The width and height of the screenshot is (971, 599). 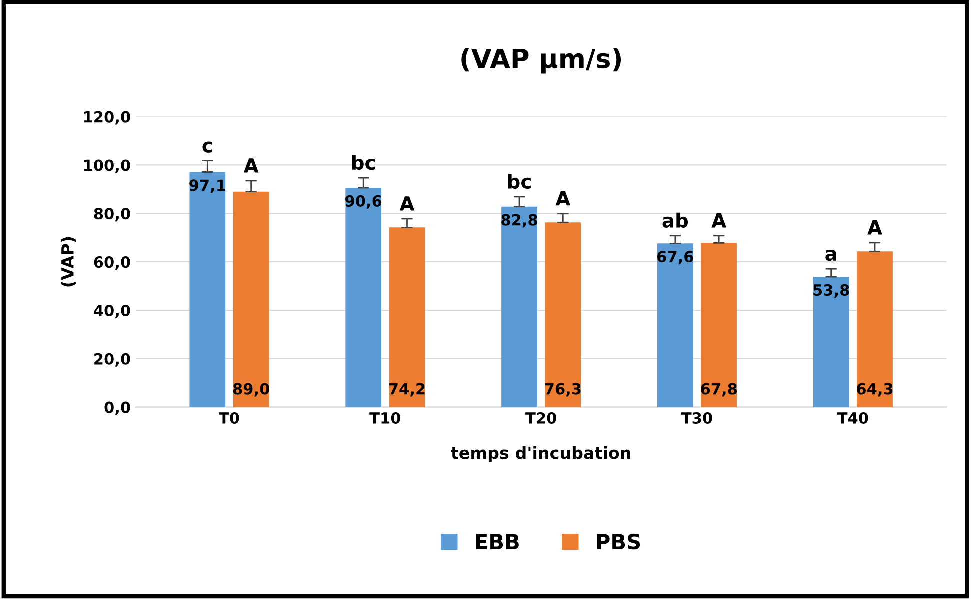 I want to click on chart-title: (VAP µm/s), so click(x=542, y=61).